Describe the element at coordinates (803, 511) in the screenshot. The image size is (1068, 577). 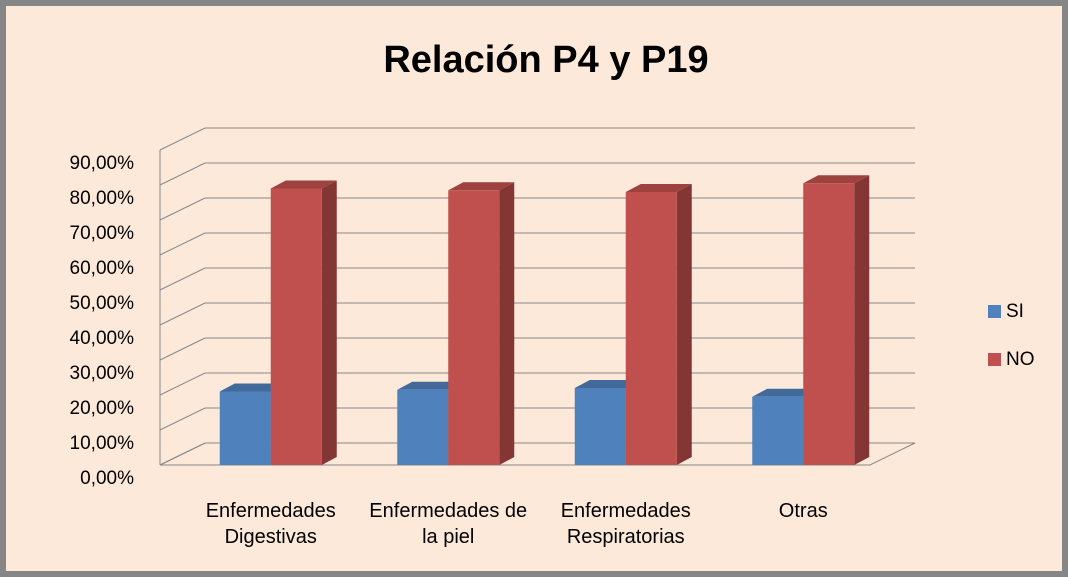
I see `x-tick-label: Otras` at that location.